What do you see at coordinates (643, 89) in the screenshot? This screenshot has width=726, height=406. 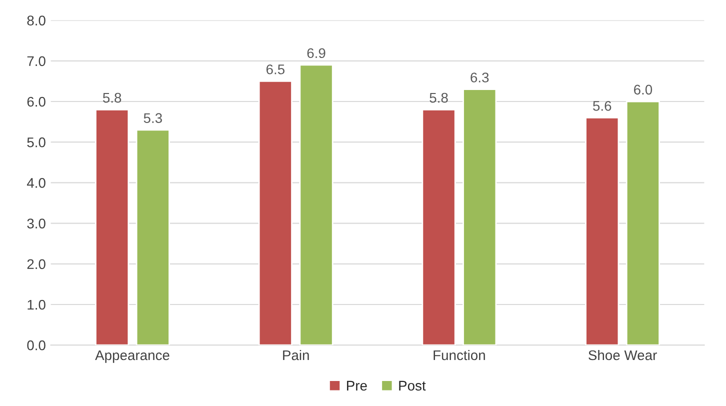 I see `text: 6.0` at bounding box center [643, 89].